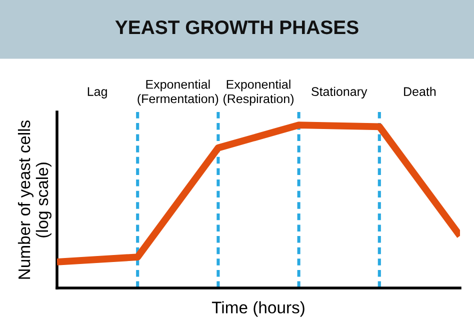 Image resolution: width=474 pixels, height=335 pixels. Describe the element at coordinates (340, 92) in the screenshot. I see `text: Stationary` at that location.